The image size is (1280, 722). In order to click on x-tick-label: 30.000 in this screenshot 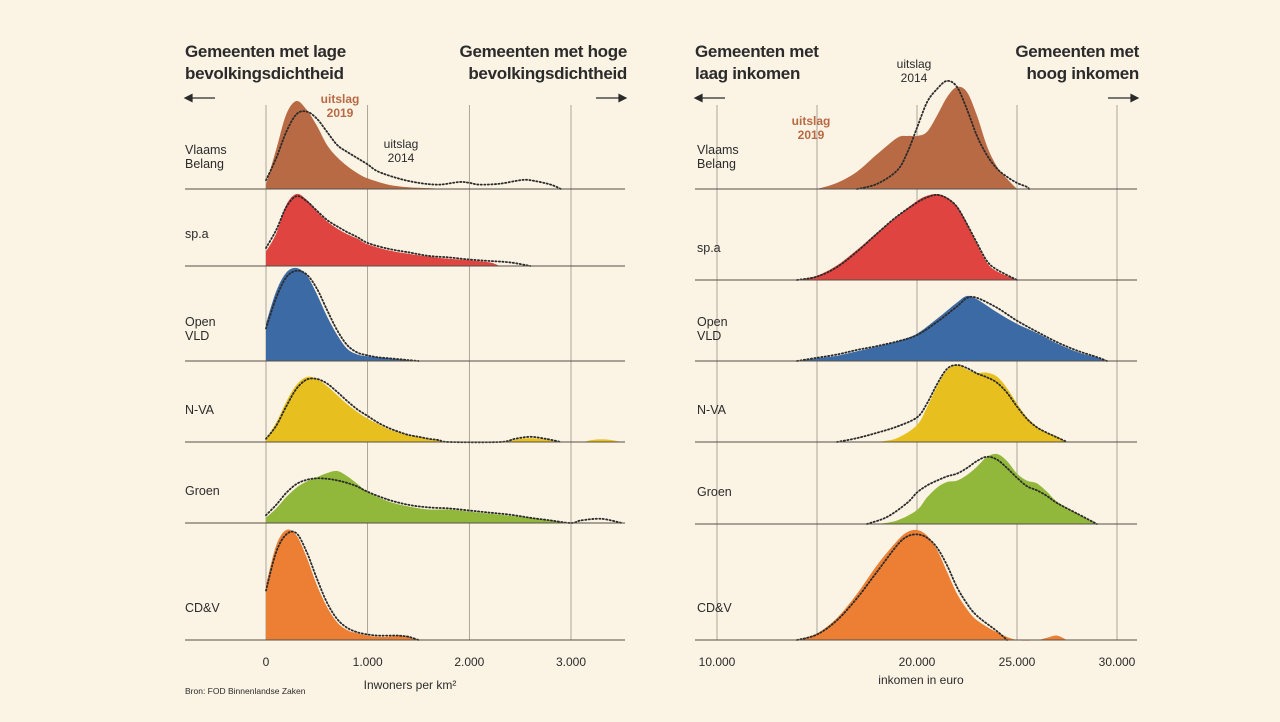, I will do `click(1117, 662)`.